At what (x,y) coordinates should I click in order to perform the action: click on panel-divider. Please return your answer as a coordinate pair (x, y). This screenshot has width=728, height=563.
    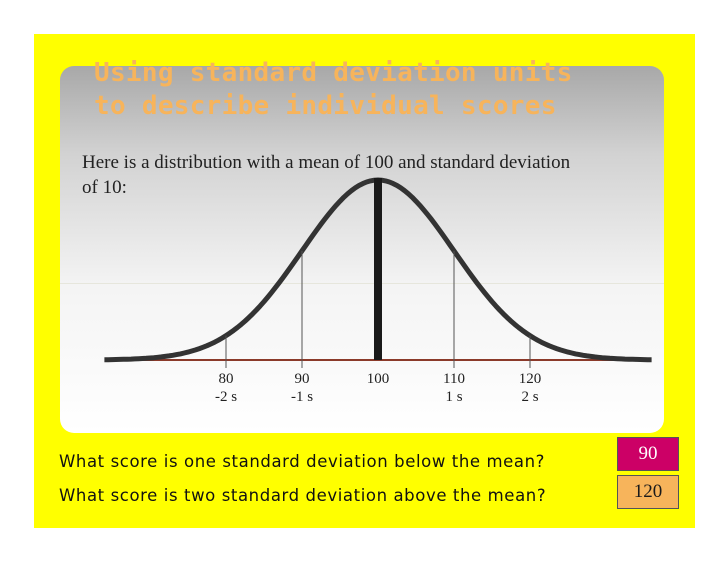
    Looking at the image, I should click on (362, 283).